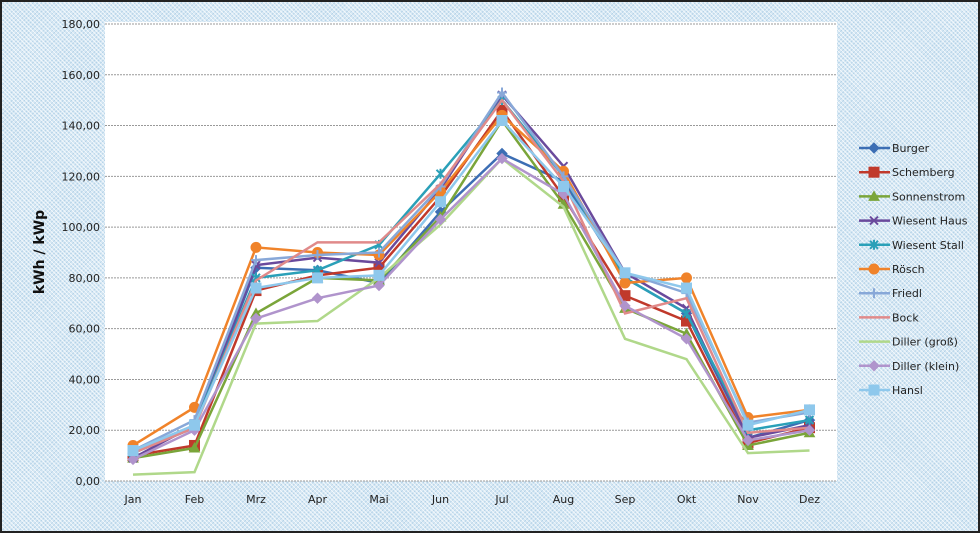 Image resolution: width=980 pixels, height=533 pixels. Describe the element at coordinates (930, 221) in the screenshot. I see `legend-label: Wiesent Haus` at that location.